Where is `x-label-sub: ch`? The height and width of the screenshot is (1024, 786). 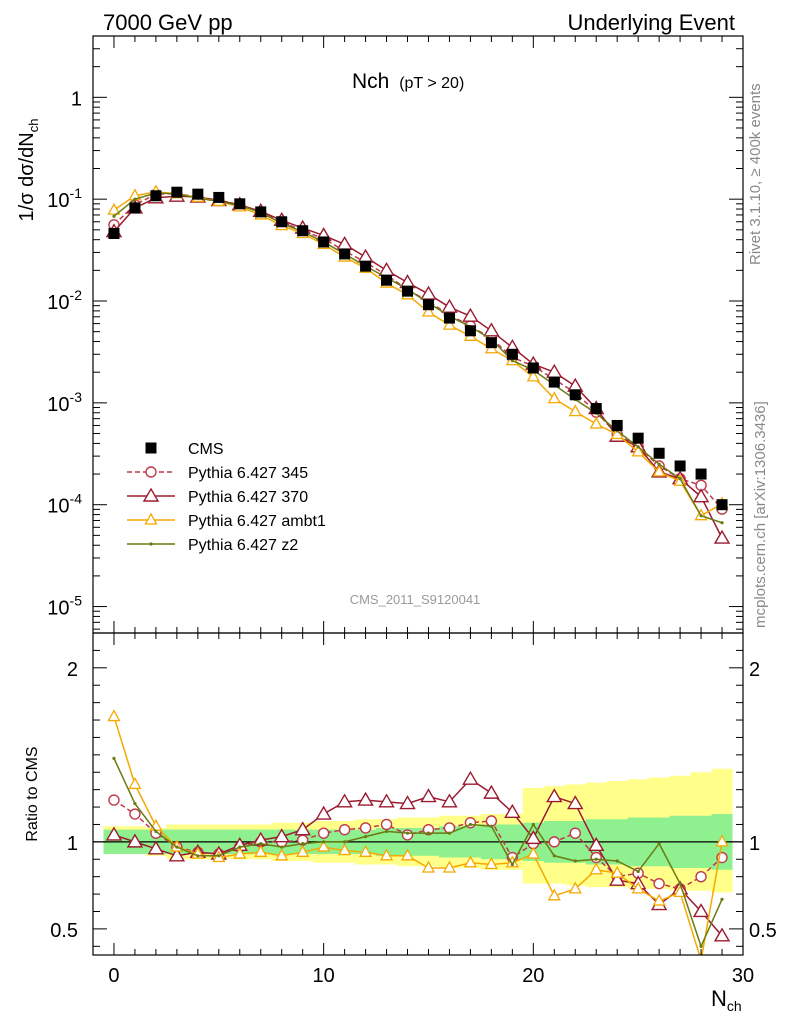 x-label-sub: ch is located at coordinates (734, 1006).